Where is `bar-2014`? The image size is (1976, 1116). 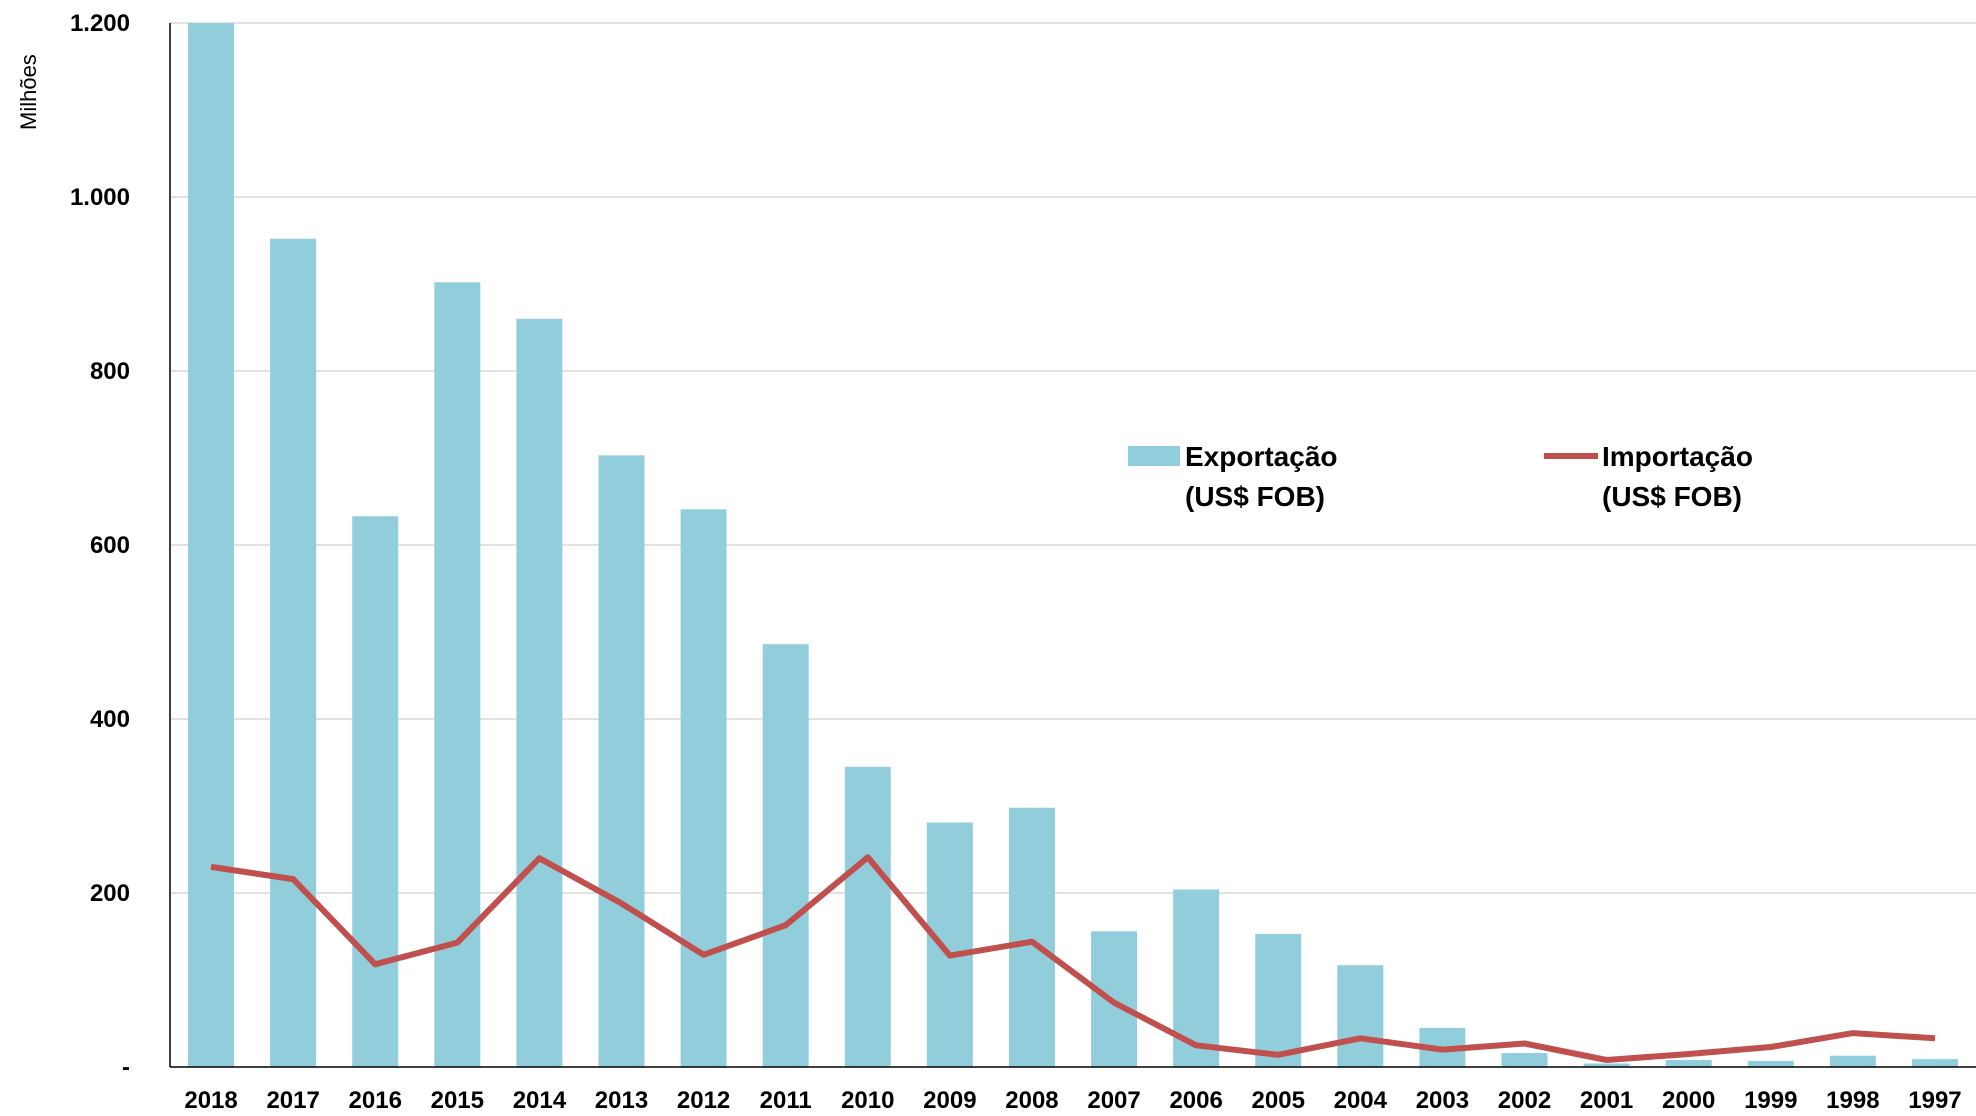
bar-2014 is located at coordinates (539, 692).